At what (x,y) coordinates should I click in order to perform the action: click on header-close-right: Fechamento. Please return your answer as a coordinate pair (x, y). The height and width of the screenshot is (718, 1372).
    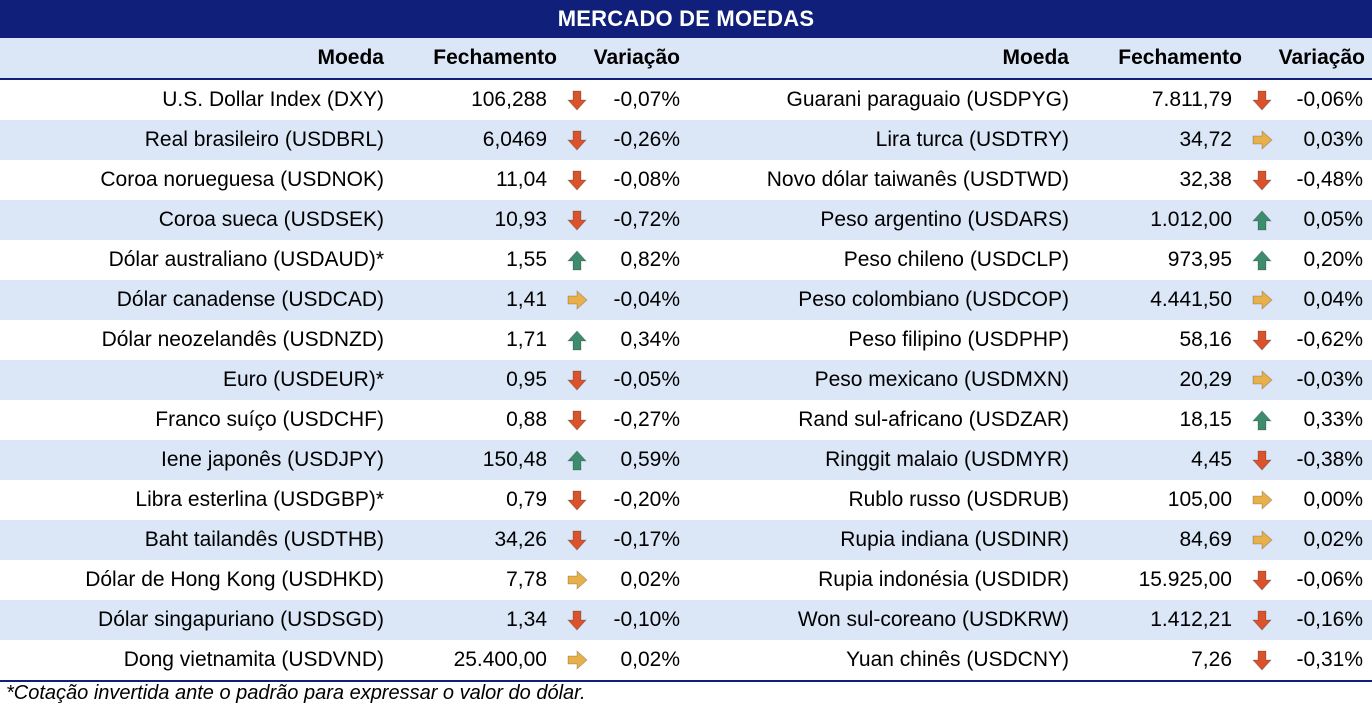
    Looking at the image, I should click on (1180, 57).